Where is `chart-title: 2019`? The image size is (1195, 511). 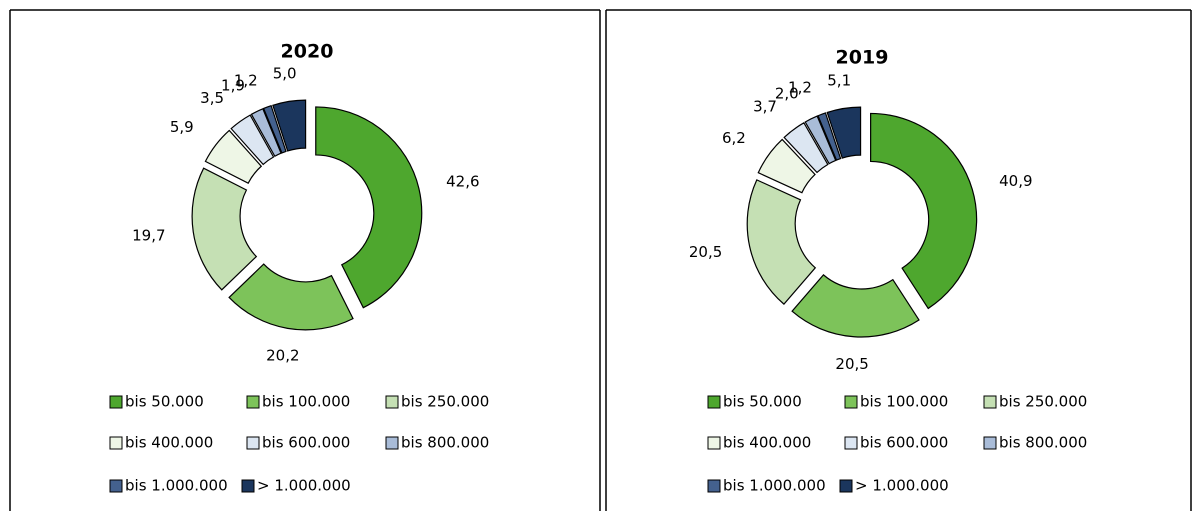
chart-title: 2019 is located at coordinates (862, 58).